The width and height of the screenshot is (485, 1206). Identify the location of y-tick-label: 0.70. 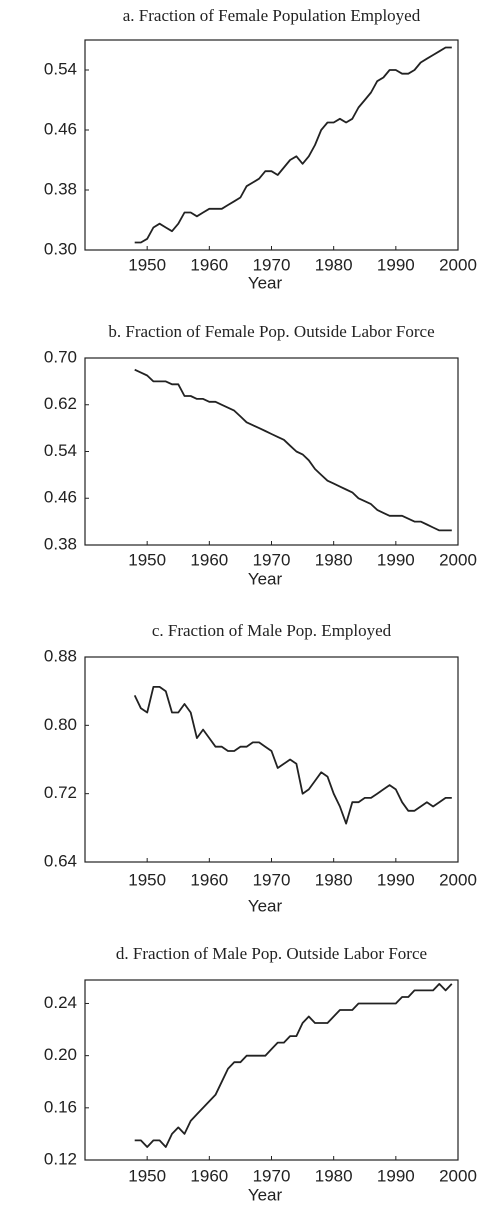
(60, 356).